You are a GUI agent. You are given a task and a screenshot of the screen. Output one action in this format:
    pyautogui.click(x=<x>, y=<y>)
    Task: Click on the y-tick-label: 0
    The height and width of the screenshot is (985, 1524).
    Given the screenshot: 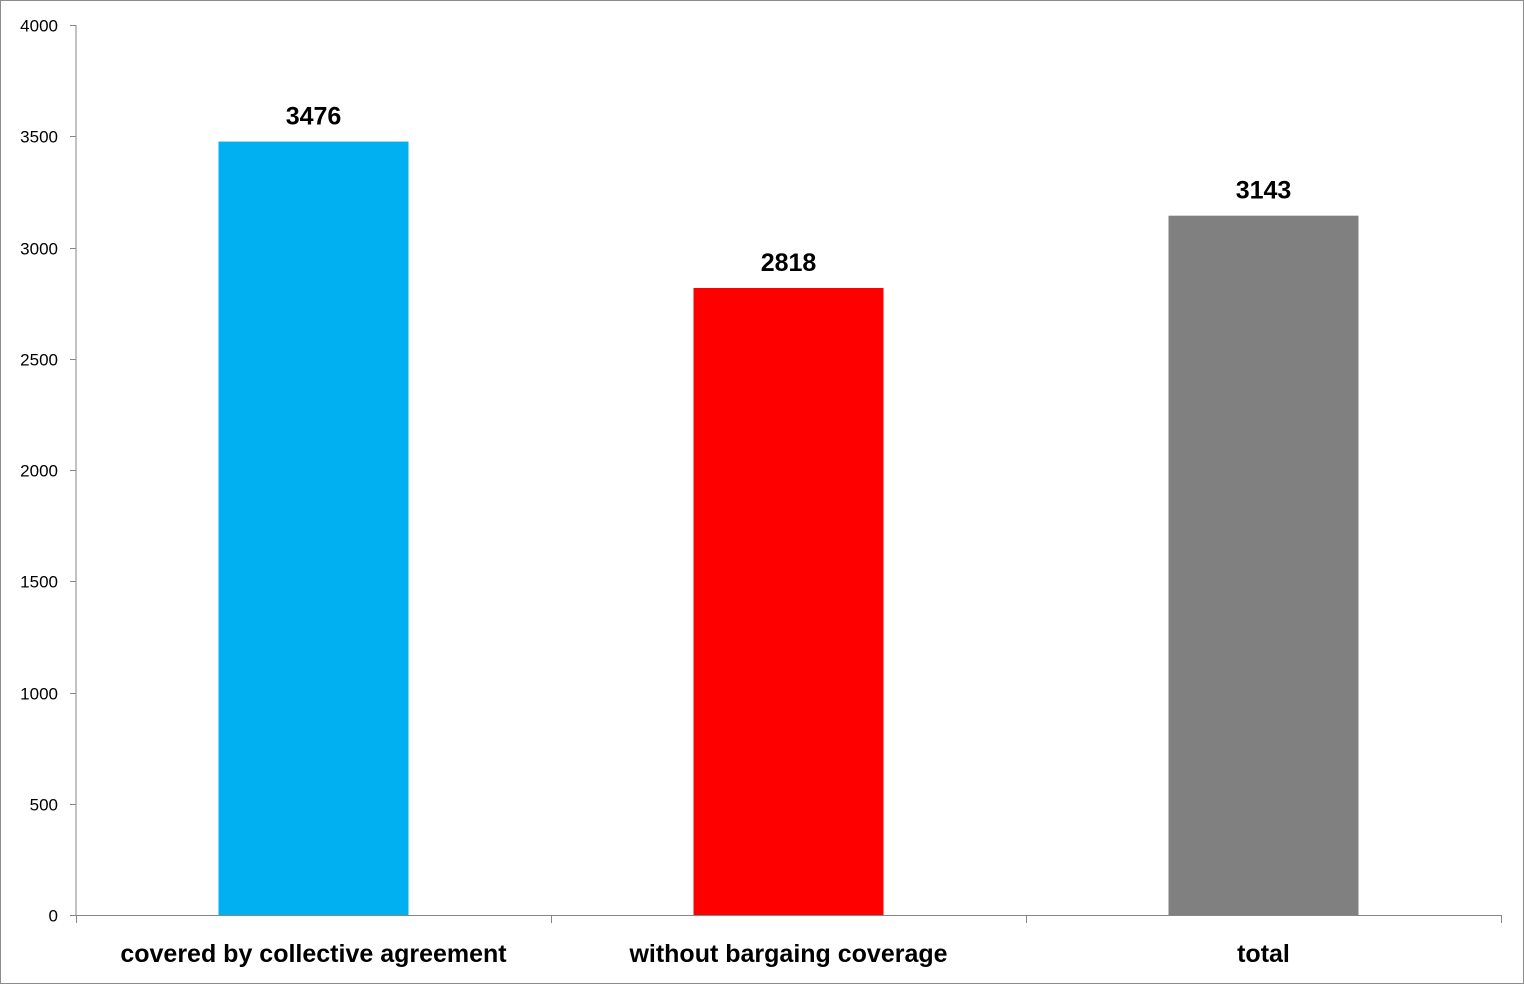 What is the action you would take?
    pyautogui.click(x=53, y=916)
    